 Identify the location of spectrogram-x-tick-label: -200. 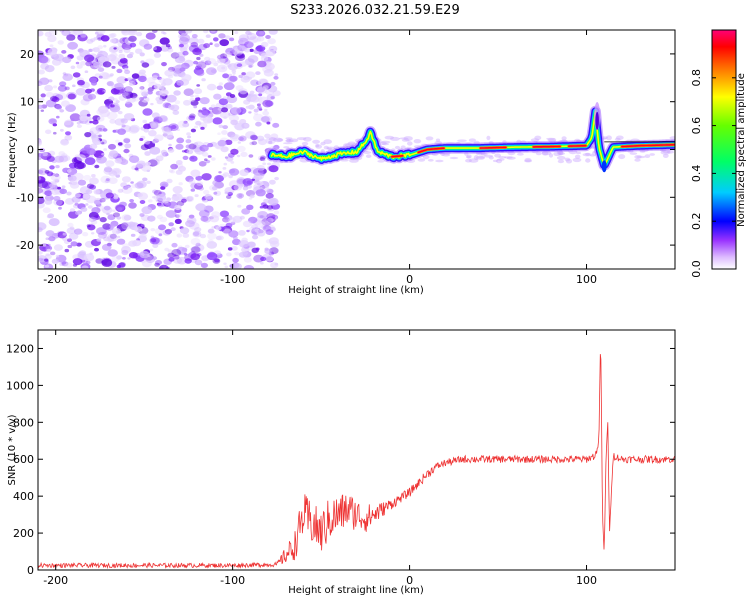
(55, 279).